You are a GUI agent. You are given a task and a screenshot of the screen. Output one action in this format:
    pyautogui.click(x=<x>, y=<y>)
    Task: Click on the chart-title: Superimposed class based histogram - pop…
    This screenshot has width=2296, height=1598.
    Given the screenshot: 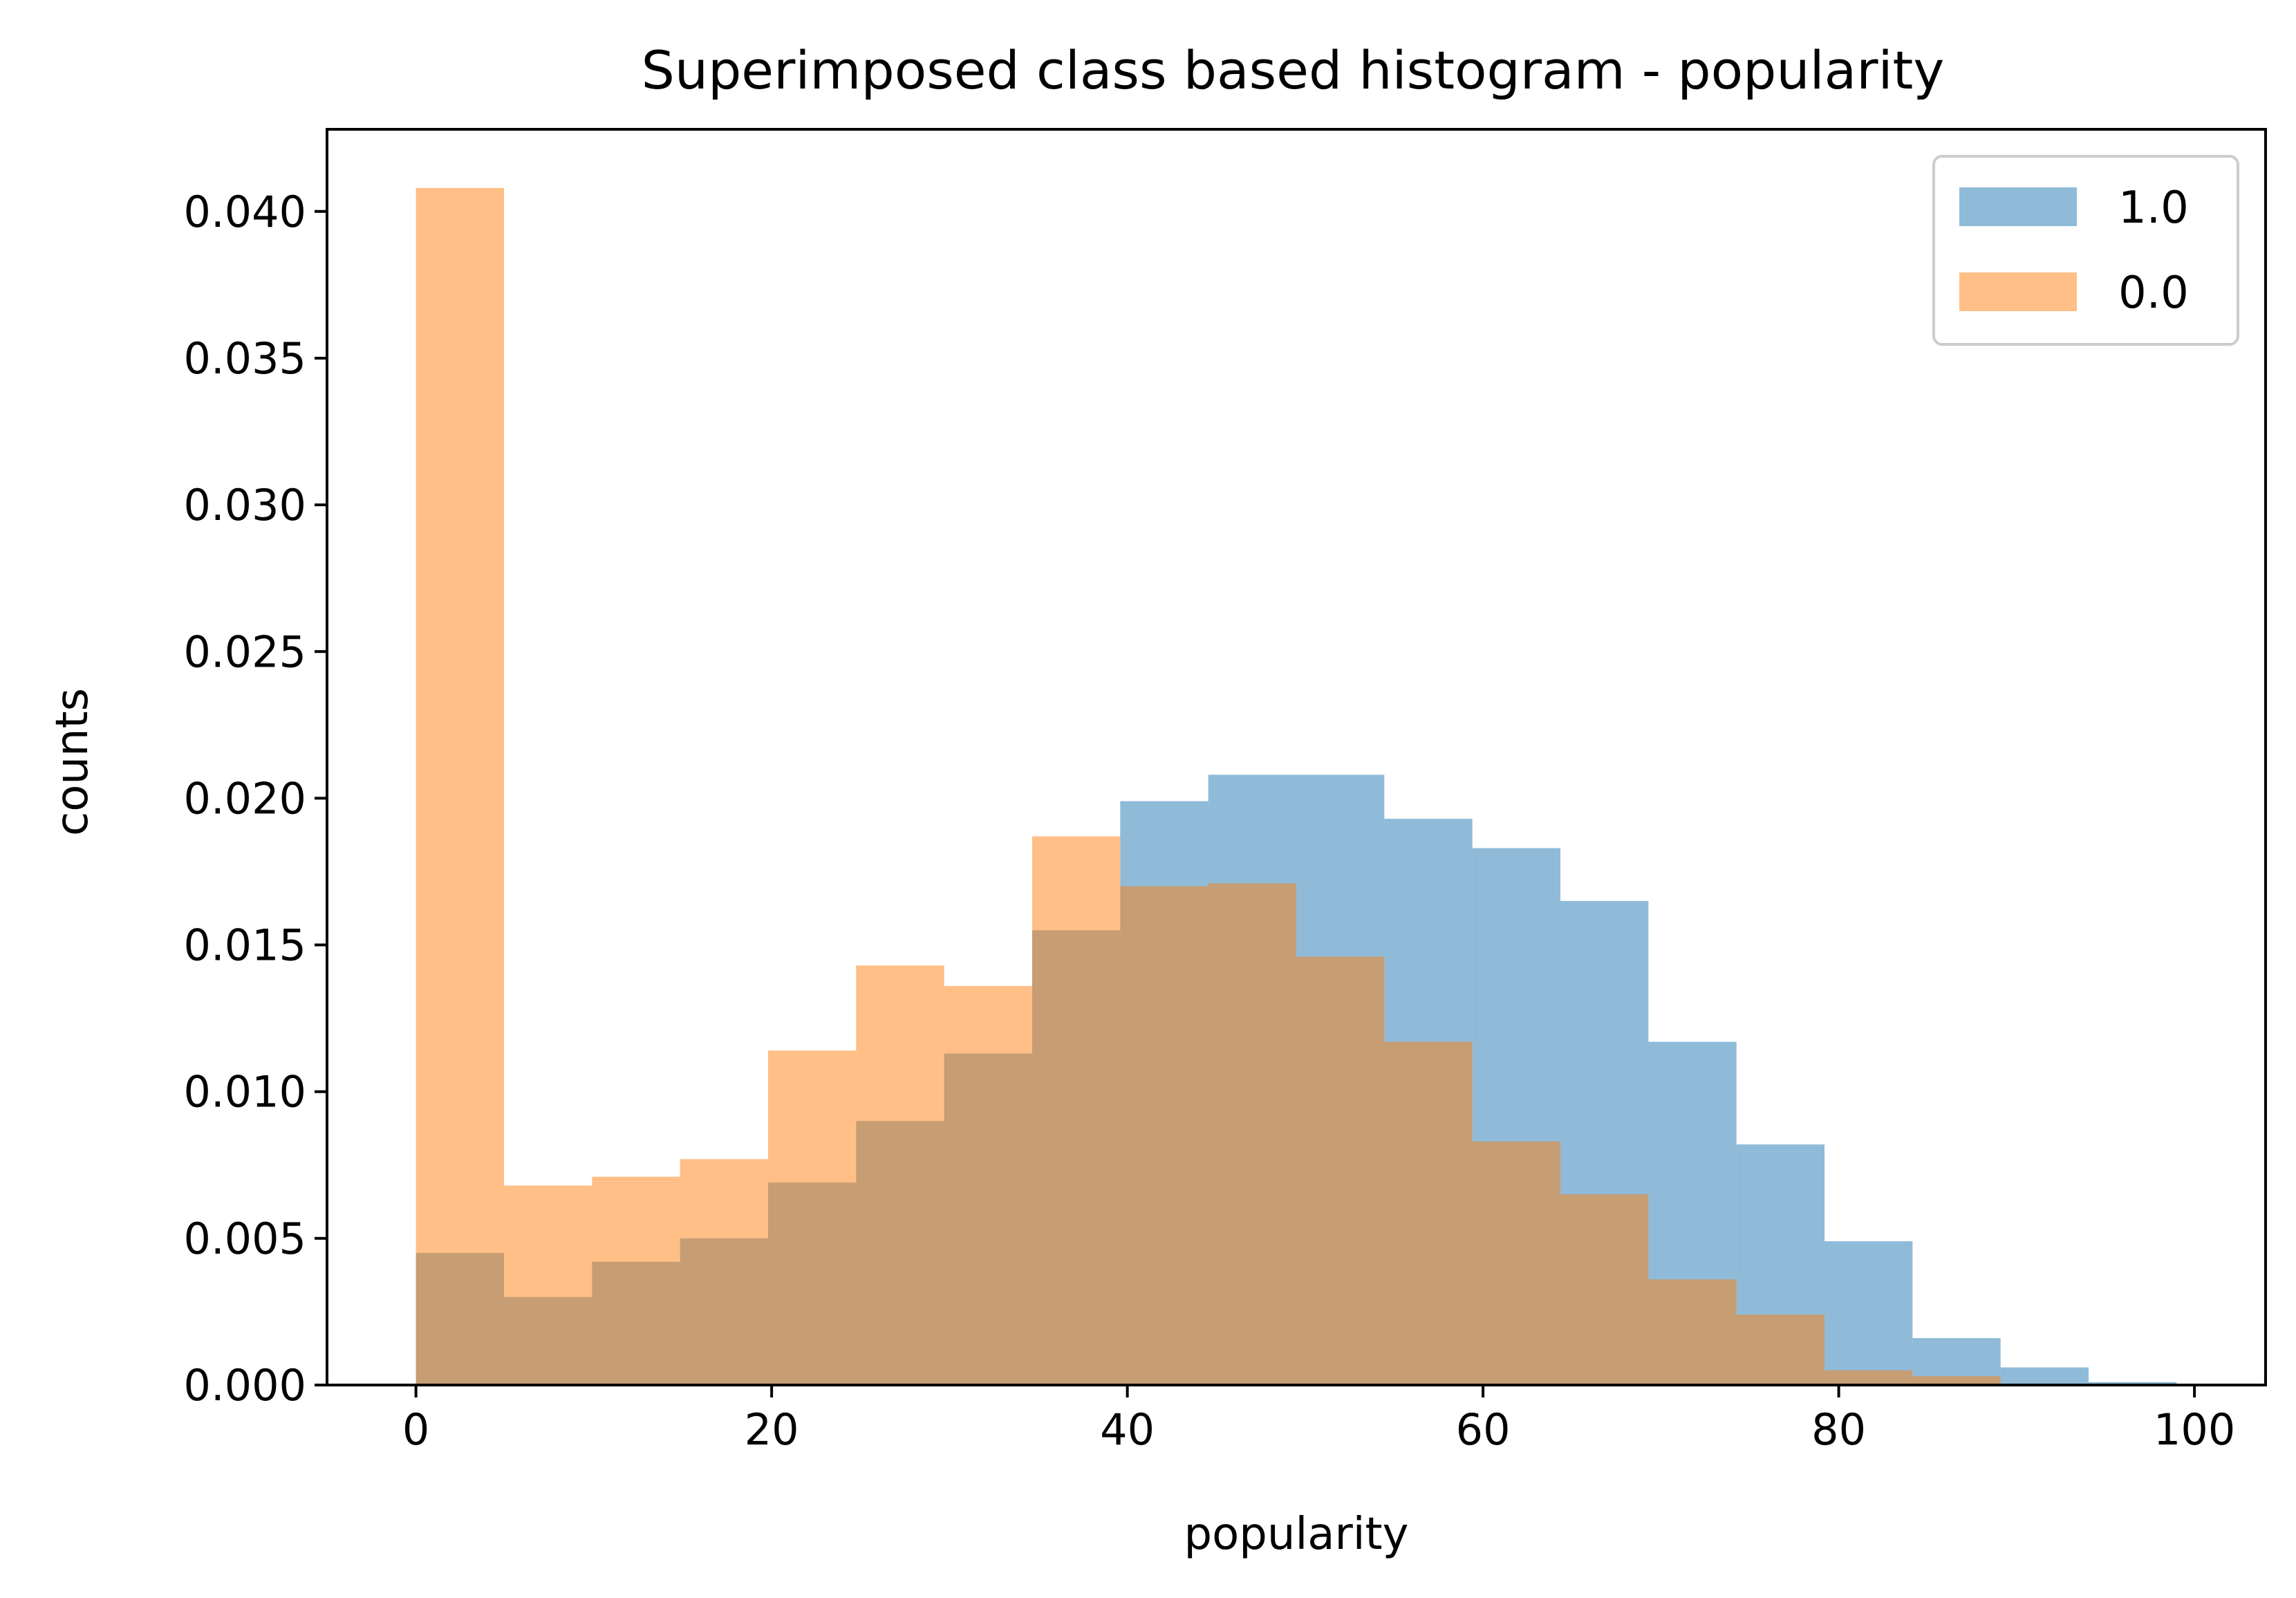 What is the action you would take?
    pyautogui.click(x=1293, y=70)
    